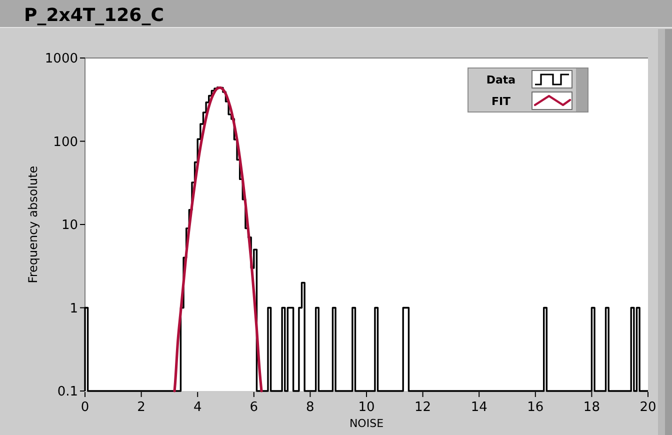 This screenshot has width=672, height=435. What do you see at coordinates (69, 226) in the screenshot?
I see `y-tick-label: 10` at bounding box center [69, 226].